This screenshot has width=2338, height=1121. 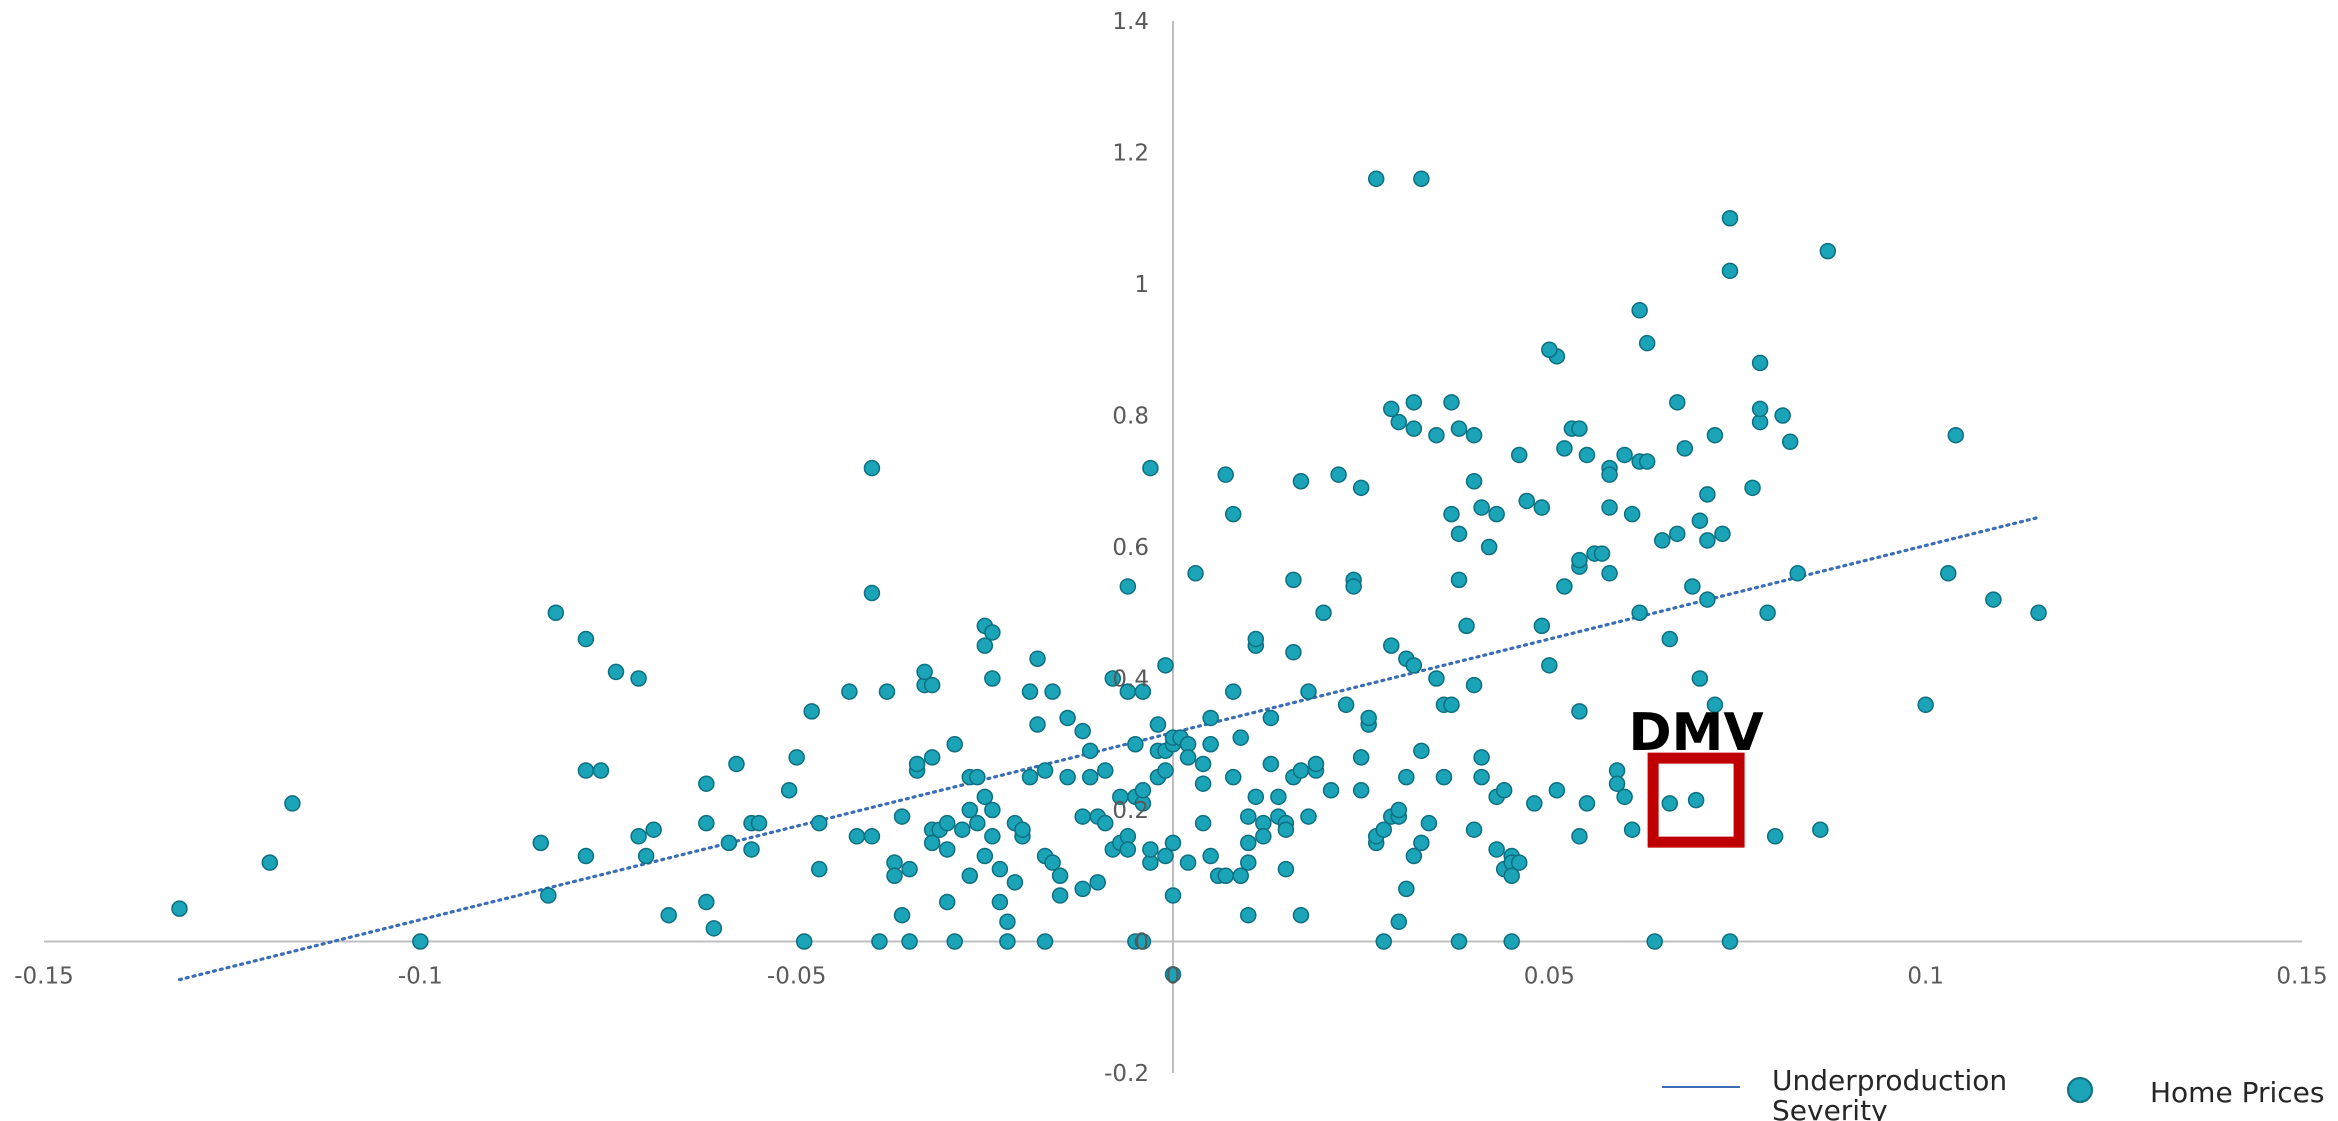 I want to click on y-tick-label: 1.4, so click(x=1130, y=22).